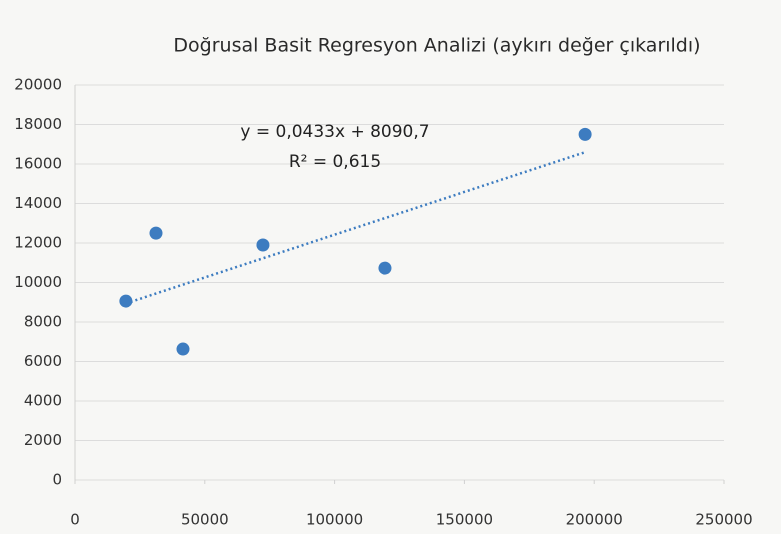  I want to click on y-tick-label: 4000, so click(43, 401).